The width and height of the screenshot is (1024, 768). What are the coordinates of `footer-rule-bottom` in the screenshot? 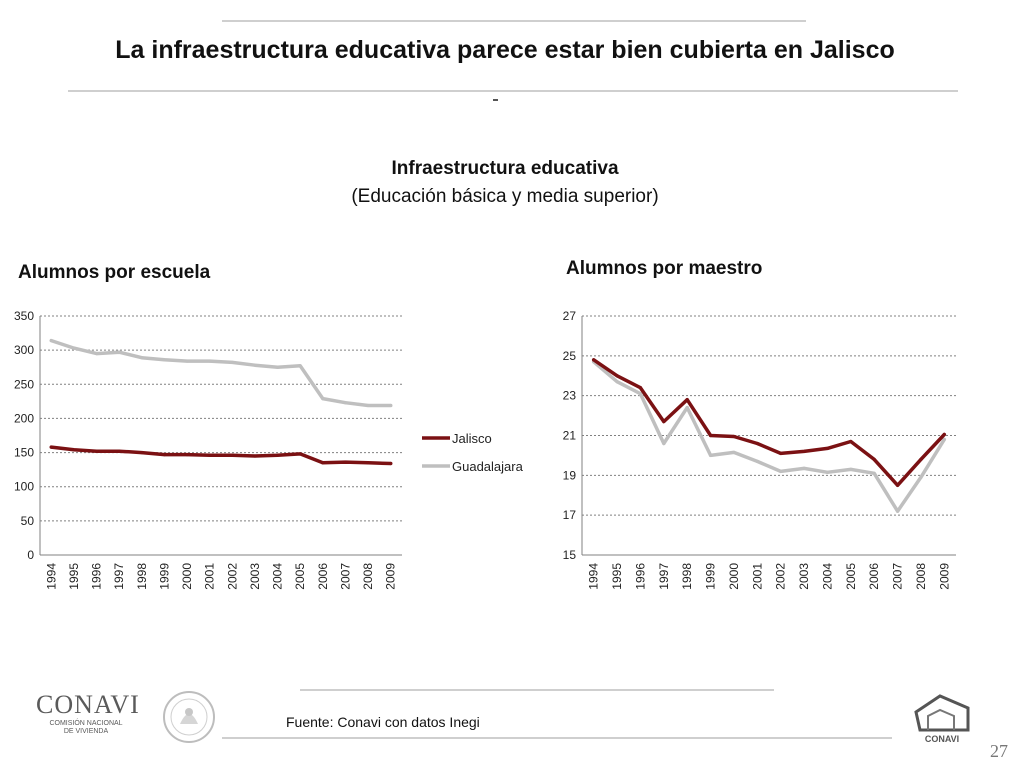 It's located at (557, 738).